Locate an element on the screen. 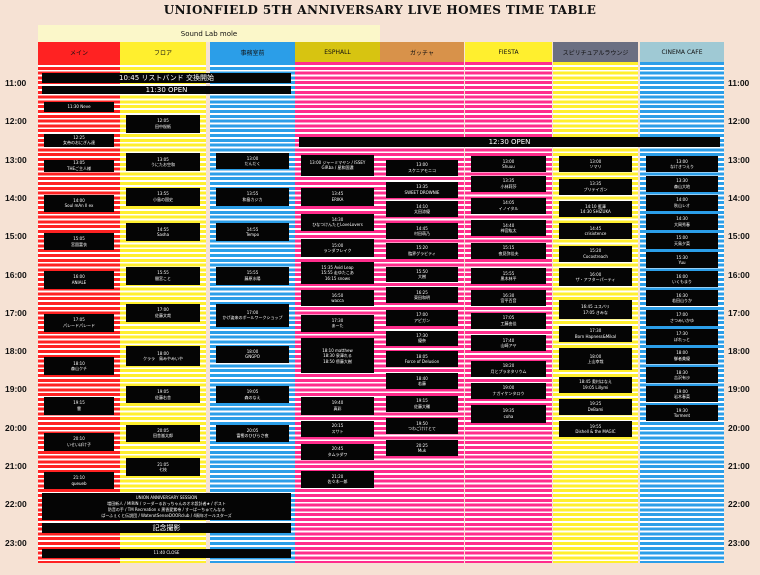  performance-slot: 14:45 crisixtence is located at coordinates (595, 231).